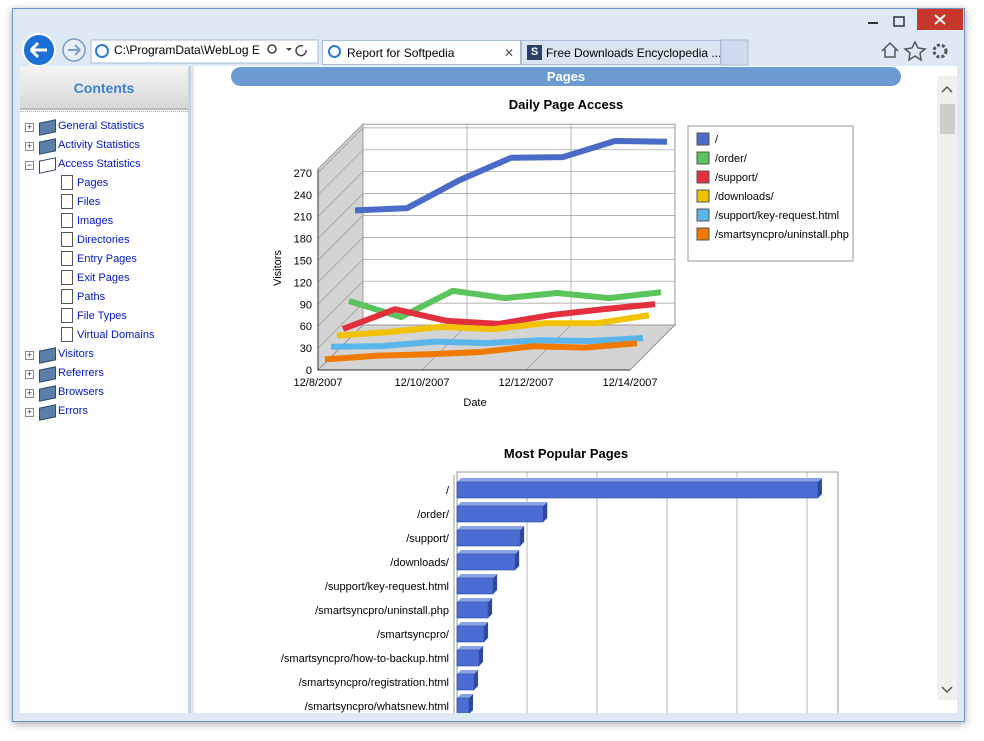  What do you see at coordinates (303, 174) in the screenshot?
I see `y-tick-label: 270` at bounding box center [303, 174].